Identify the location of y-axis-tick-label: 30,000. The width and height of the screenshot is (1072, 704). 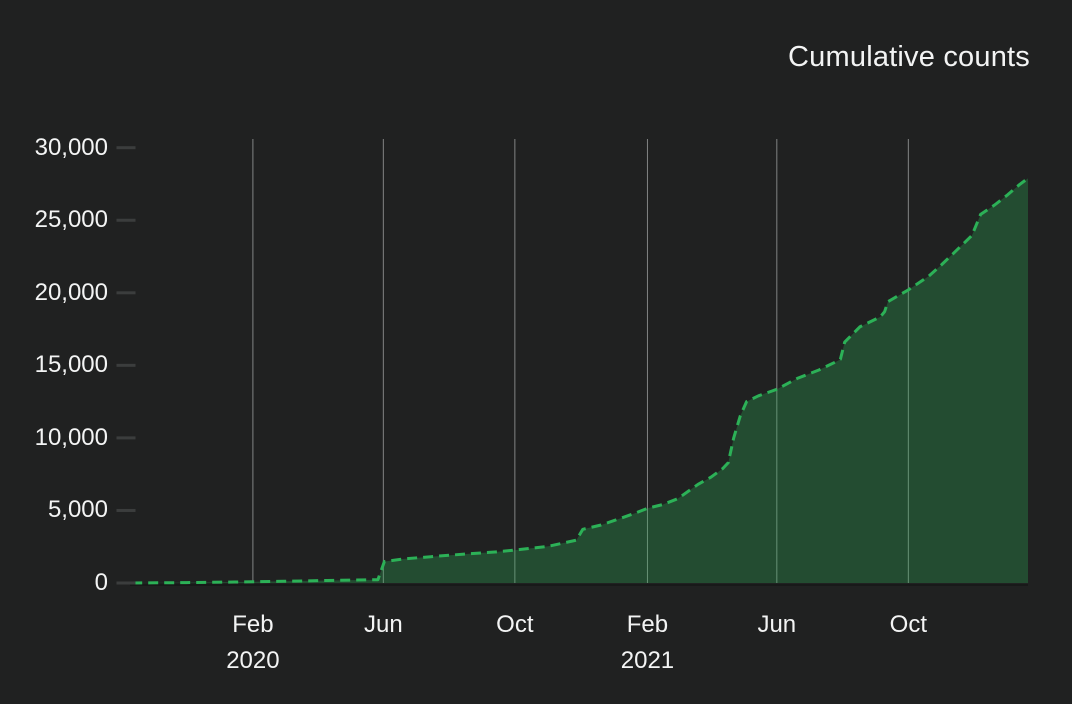
(71, 147).